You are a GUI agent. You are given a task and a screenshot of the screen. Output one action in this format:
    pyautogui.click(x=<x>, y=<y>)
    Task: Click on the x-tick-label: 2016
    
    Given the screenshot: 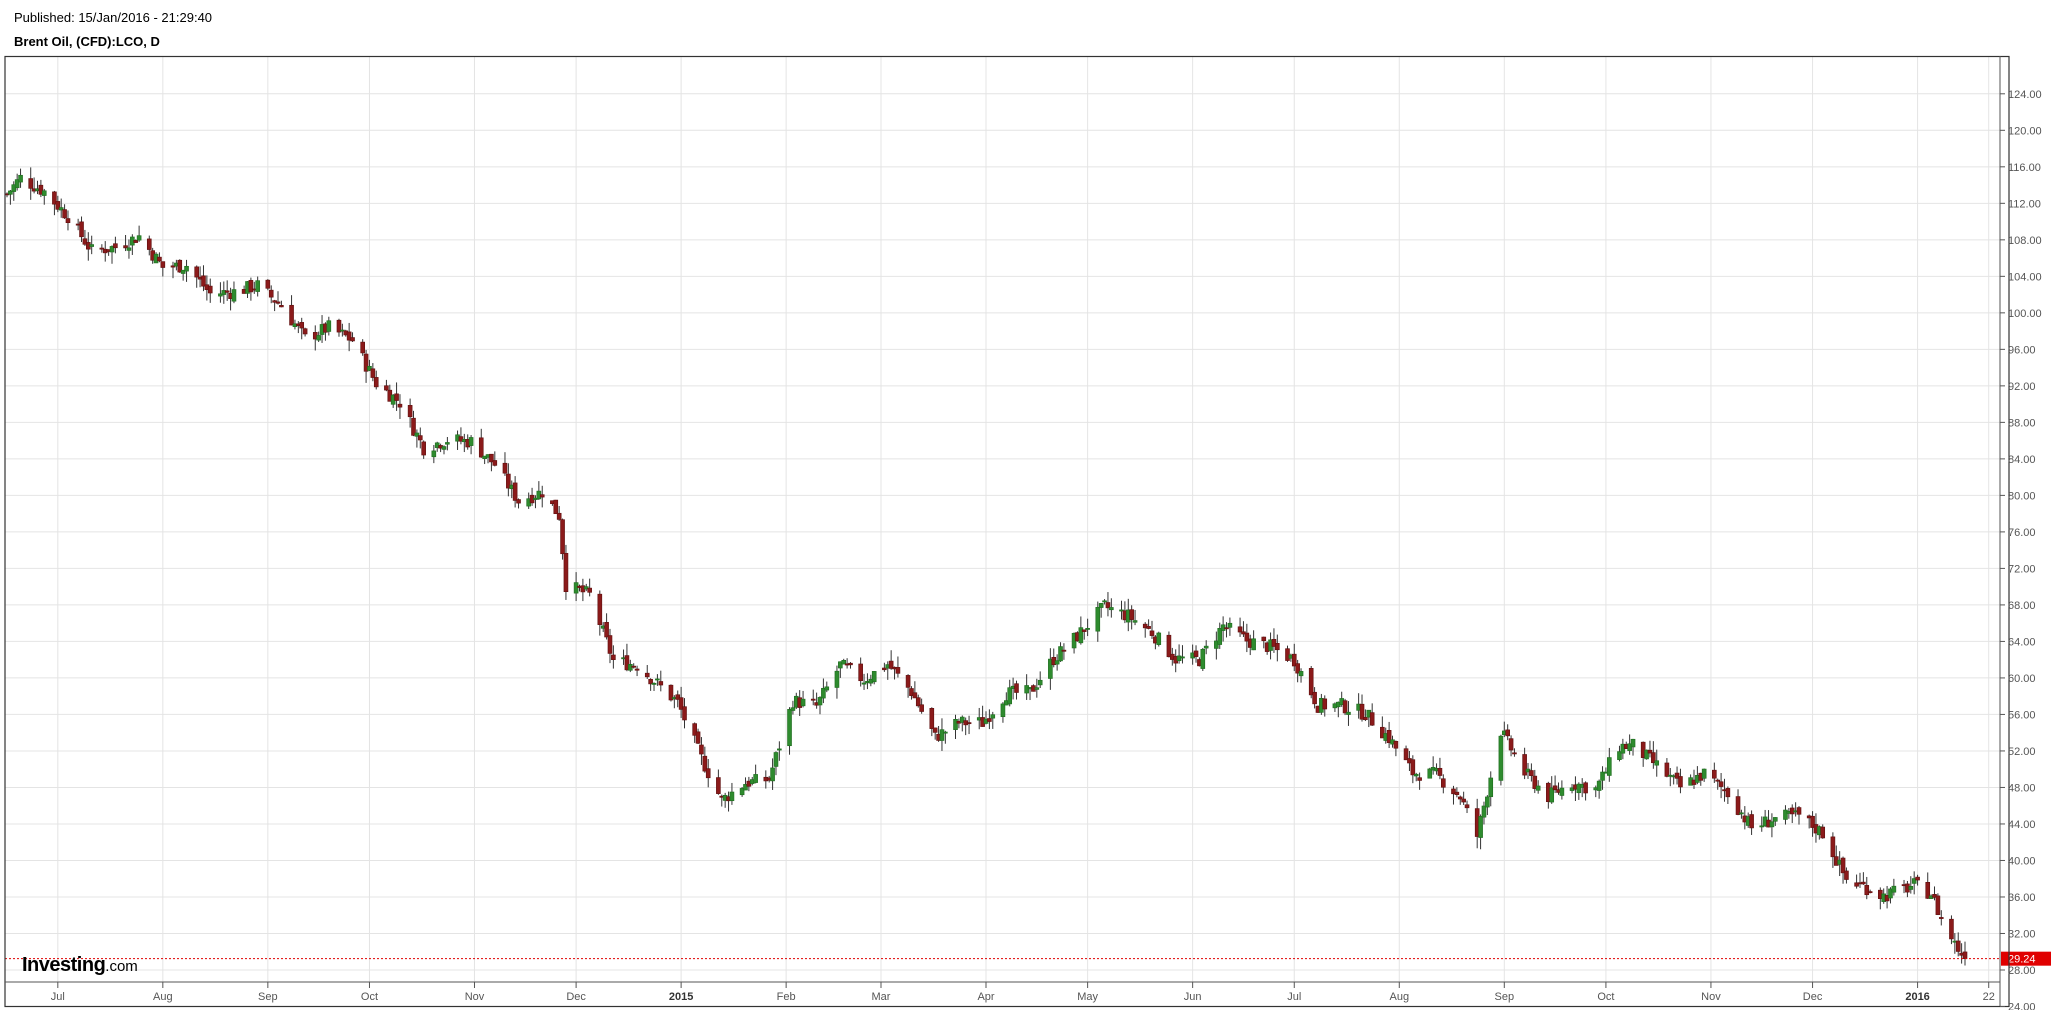 What is the action you would take?
    pyautogui.click(x=1917, y=997)
    